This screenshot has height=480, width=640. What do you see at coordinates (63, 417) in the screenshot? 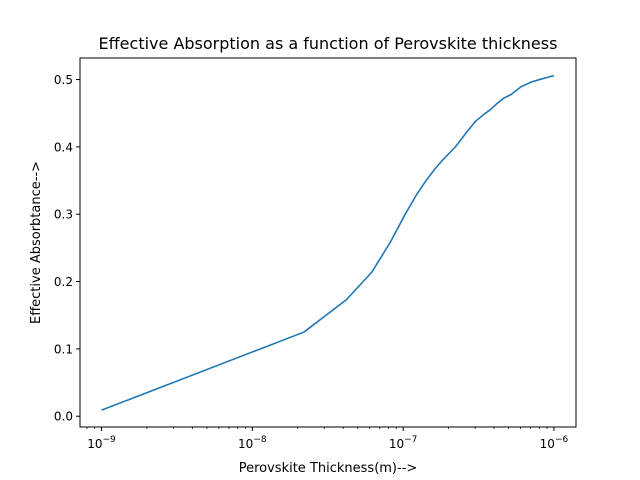
I see `y-tick-label: 0.0` at bounding box center [63, 417].